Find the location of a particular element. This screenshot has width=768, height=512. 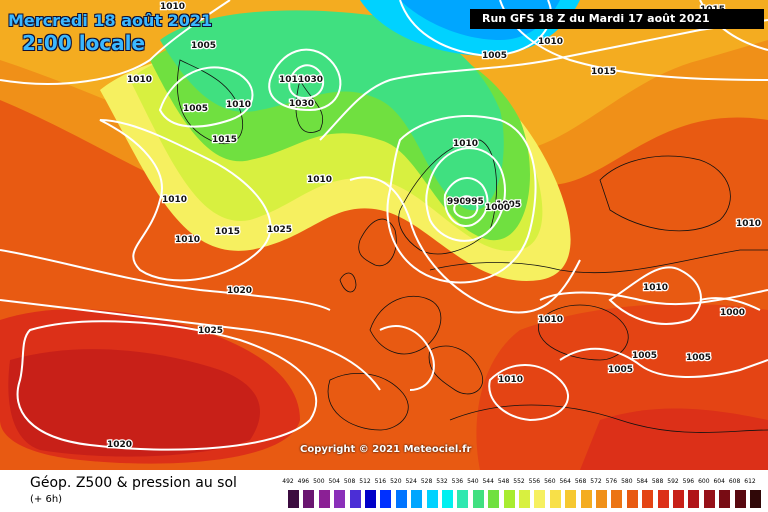

color-scale-tick: 524 is located at coordinates (411, 481).